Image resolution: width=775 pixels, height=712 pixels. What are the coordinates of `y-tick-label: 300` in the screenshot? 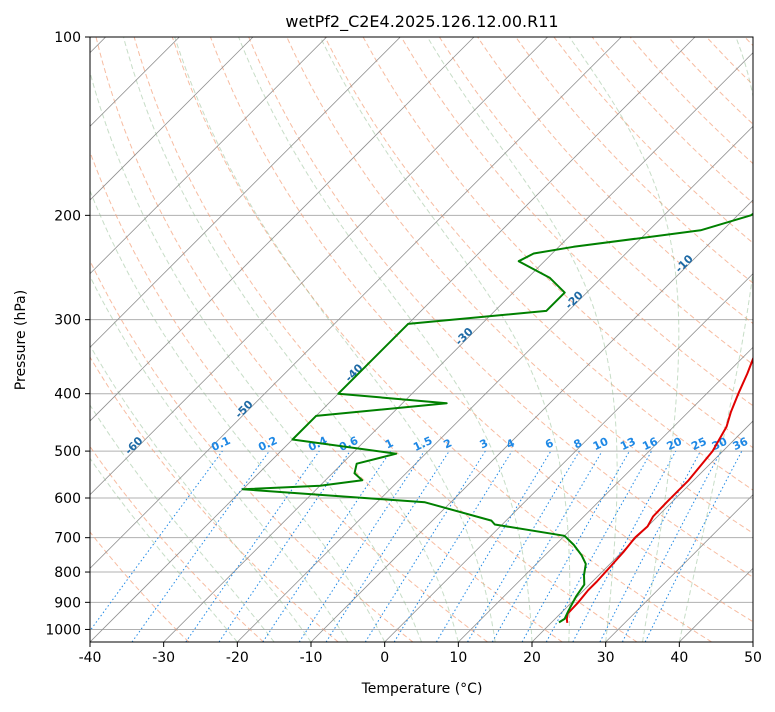 It's located at (67, 321).